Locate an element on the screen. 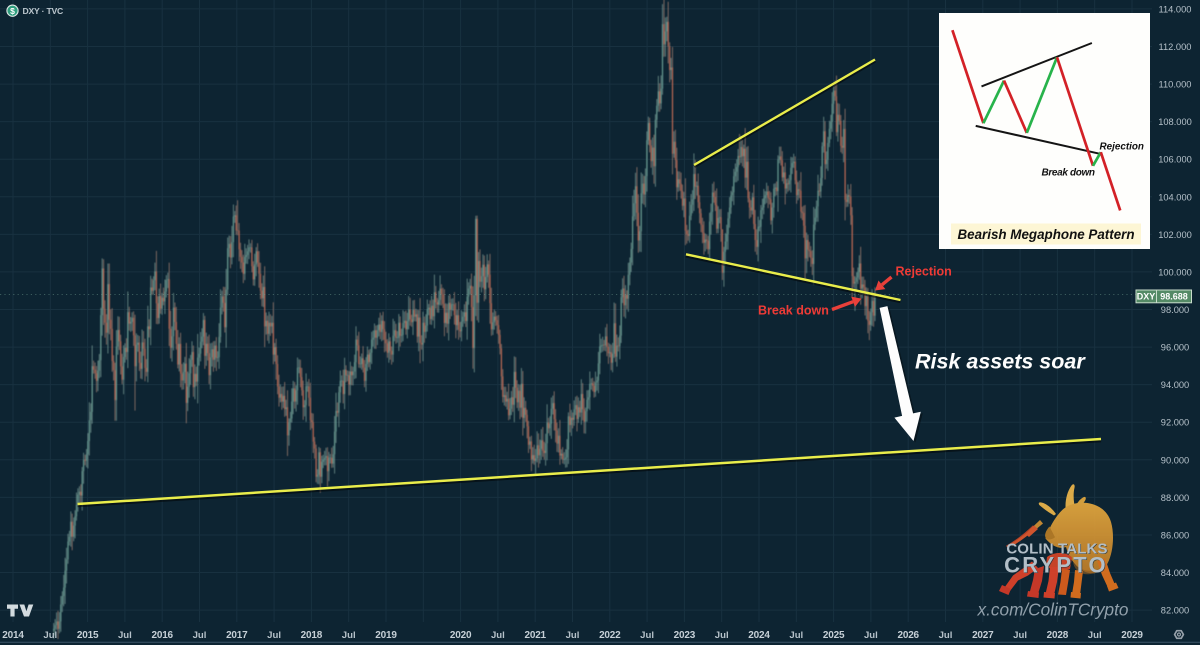 Image resolution: width=1200 pixels, height=645 pixels. svg-text: 2024 is located at coordinates (759, 635).